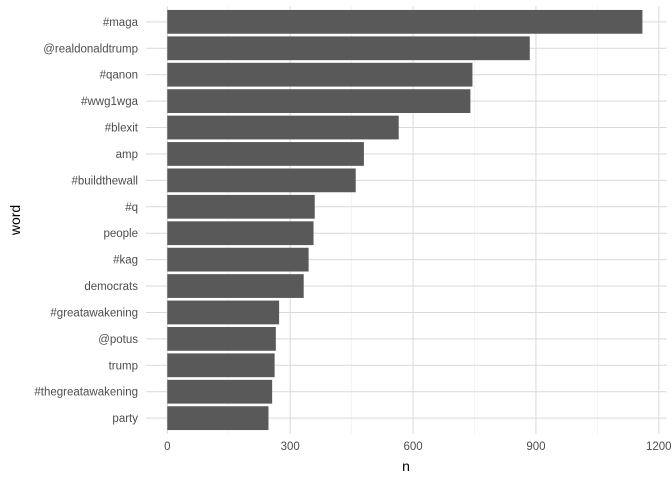  What do you see at coordinates (120, 234) in the screenshot?
I see `y-tick-label: people` at bounding box center [120, 234].